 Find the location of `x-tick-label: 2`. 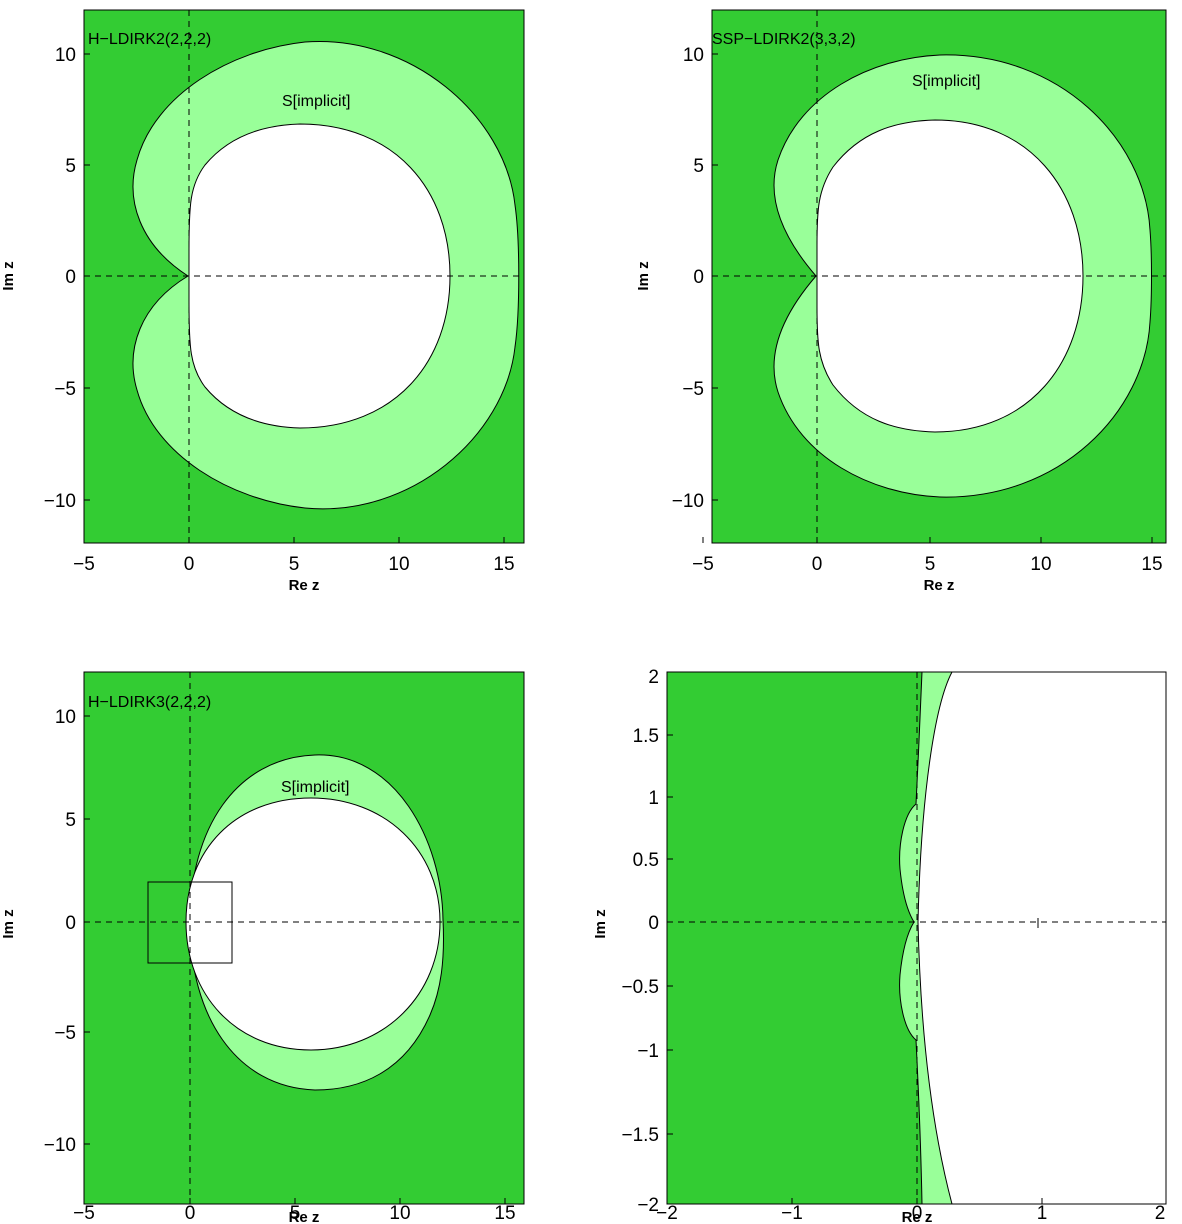

x-tick-label: 2 is located at coordinates (1160, 1213).